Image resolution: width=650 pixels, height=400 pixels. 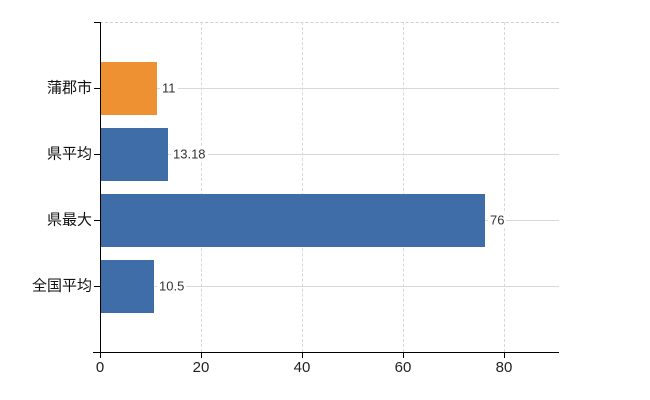 What do you see at coordinates (403, 367) in the screenshot?
I see `x-tick-label: 60` at bounding box center [403, 367].